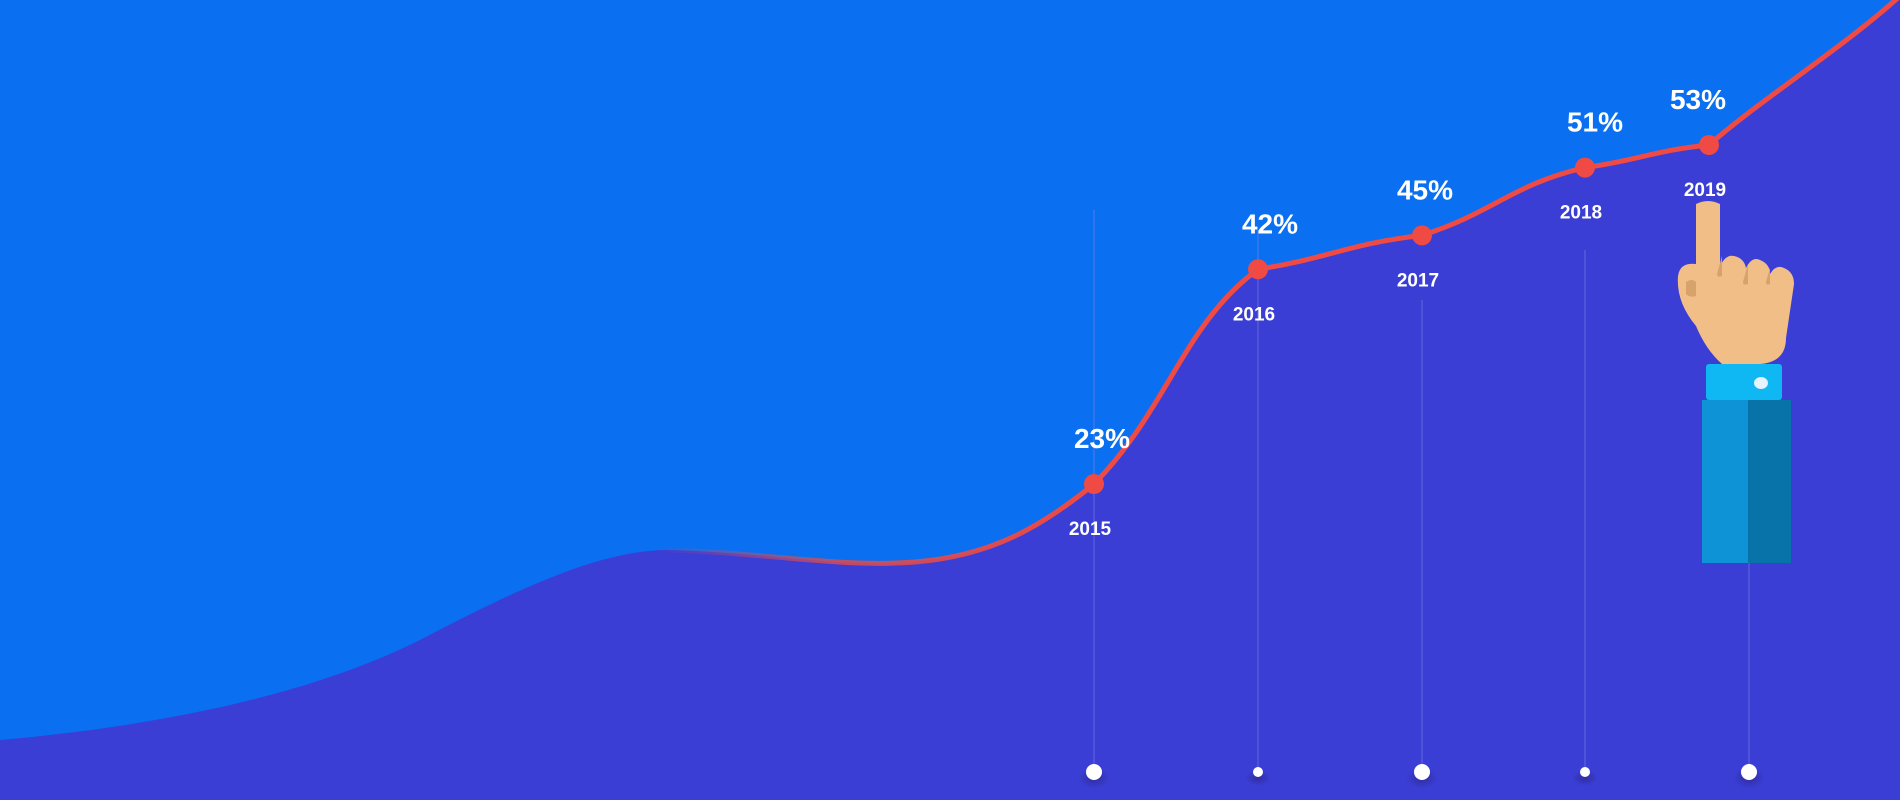 The width and height of the screenshot is (1900, 800). What do you see at coordinates (1769, 481) in the screenshot?
I see `sleeve-dark` at bounding box center [1769, 481].